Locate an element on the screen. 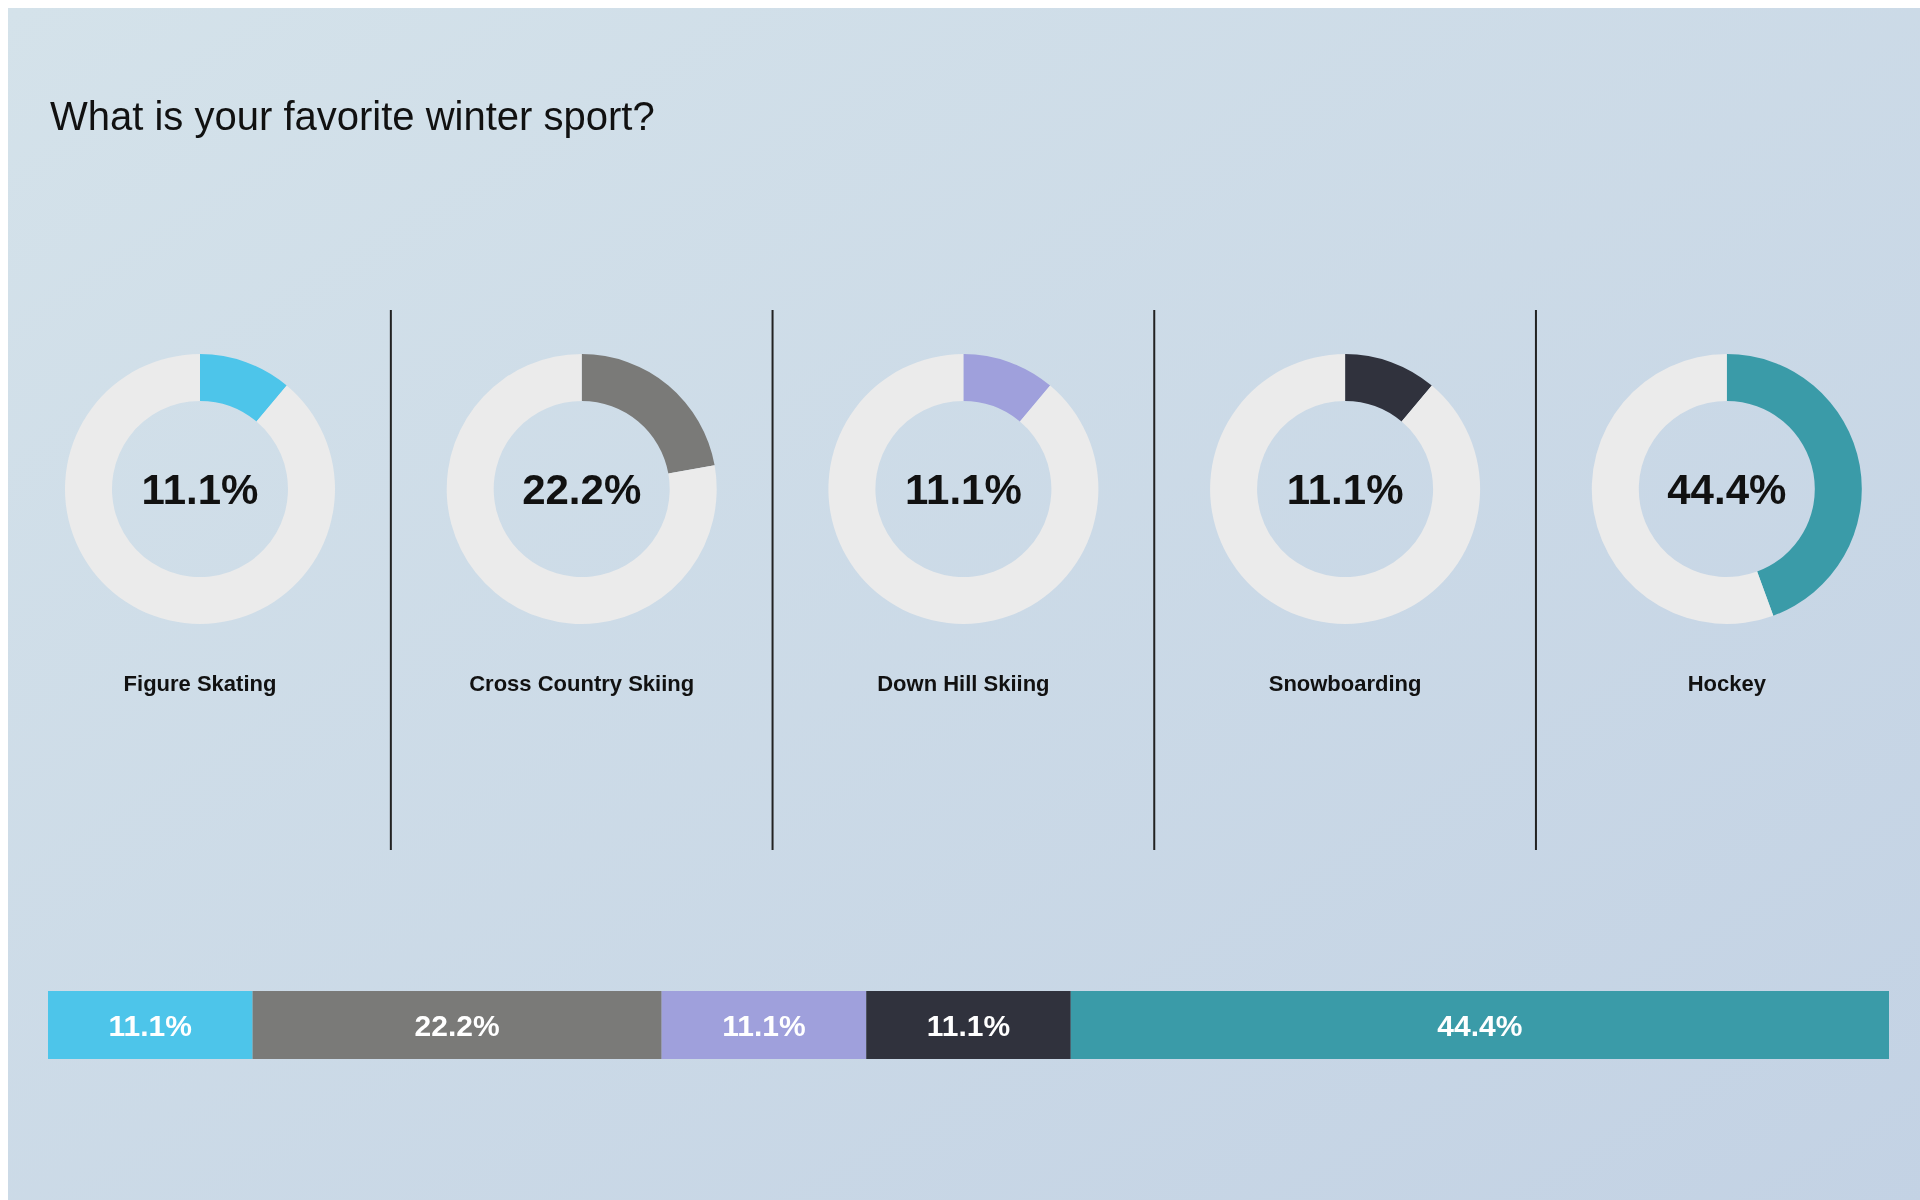 The image size is (1920, 1200). text: Cross Country Skiing is located at coordinates (582, 683).